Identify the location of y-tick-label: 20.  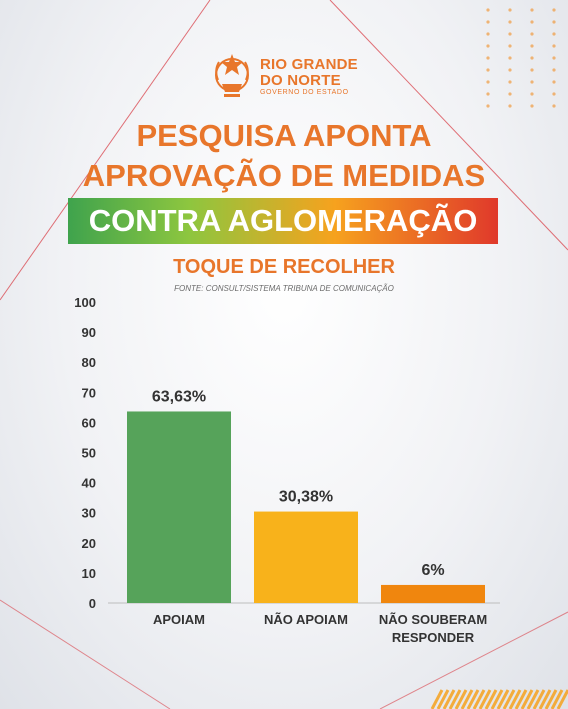
(89, 543).